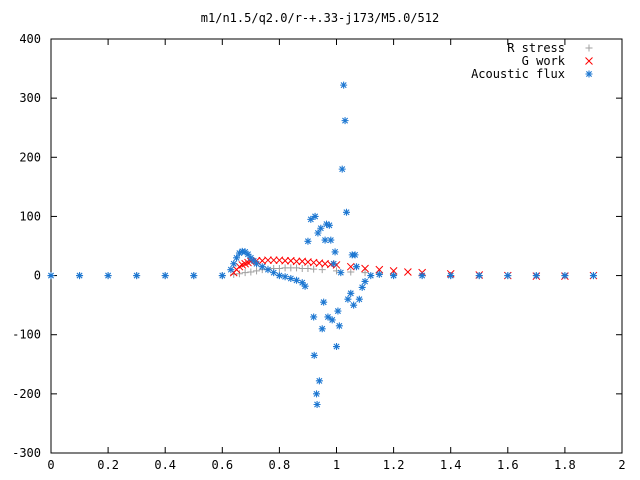 The image size is (640, 480). Describe the element at coordinates (508, 465) in the screenshot. I see `x-tick-label: 1.6` at that location.